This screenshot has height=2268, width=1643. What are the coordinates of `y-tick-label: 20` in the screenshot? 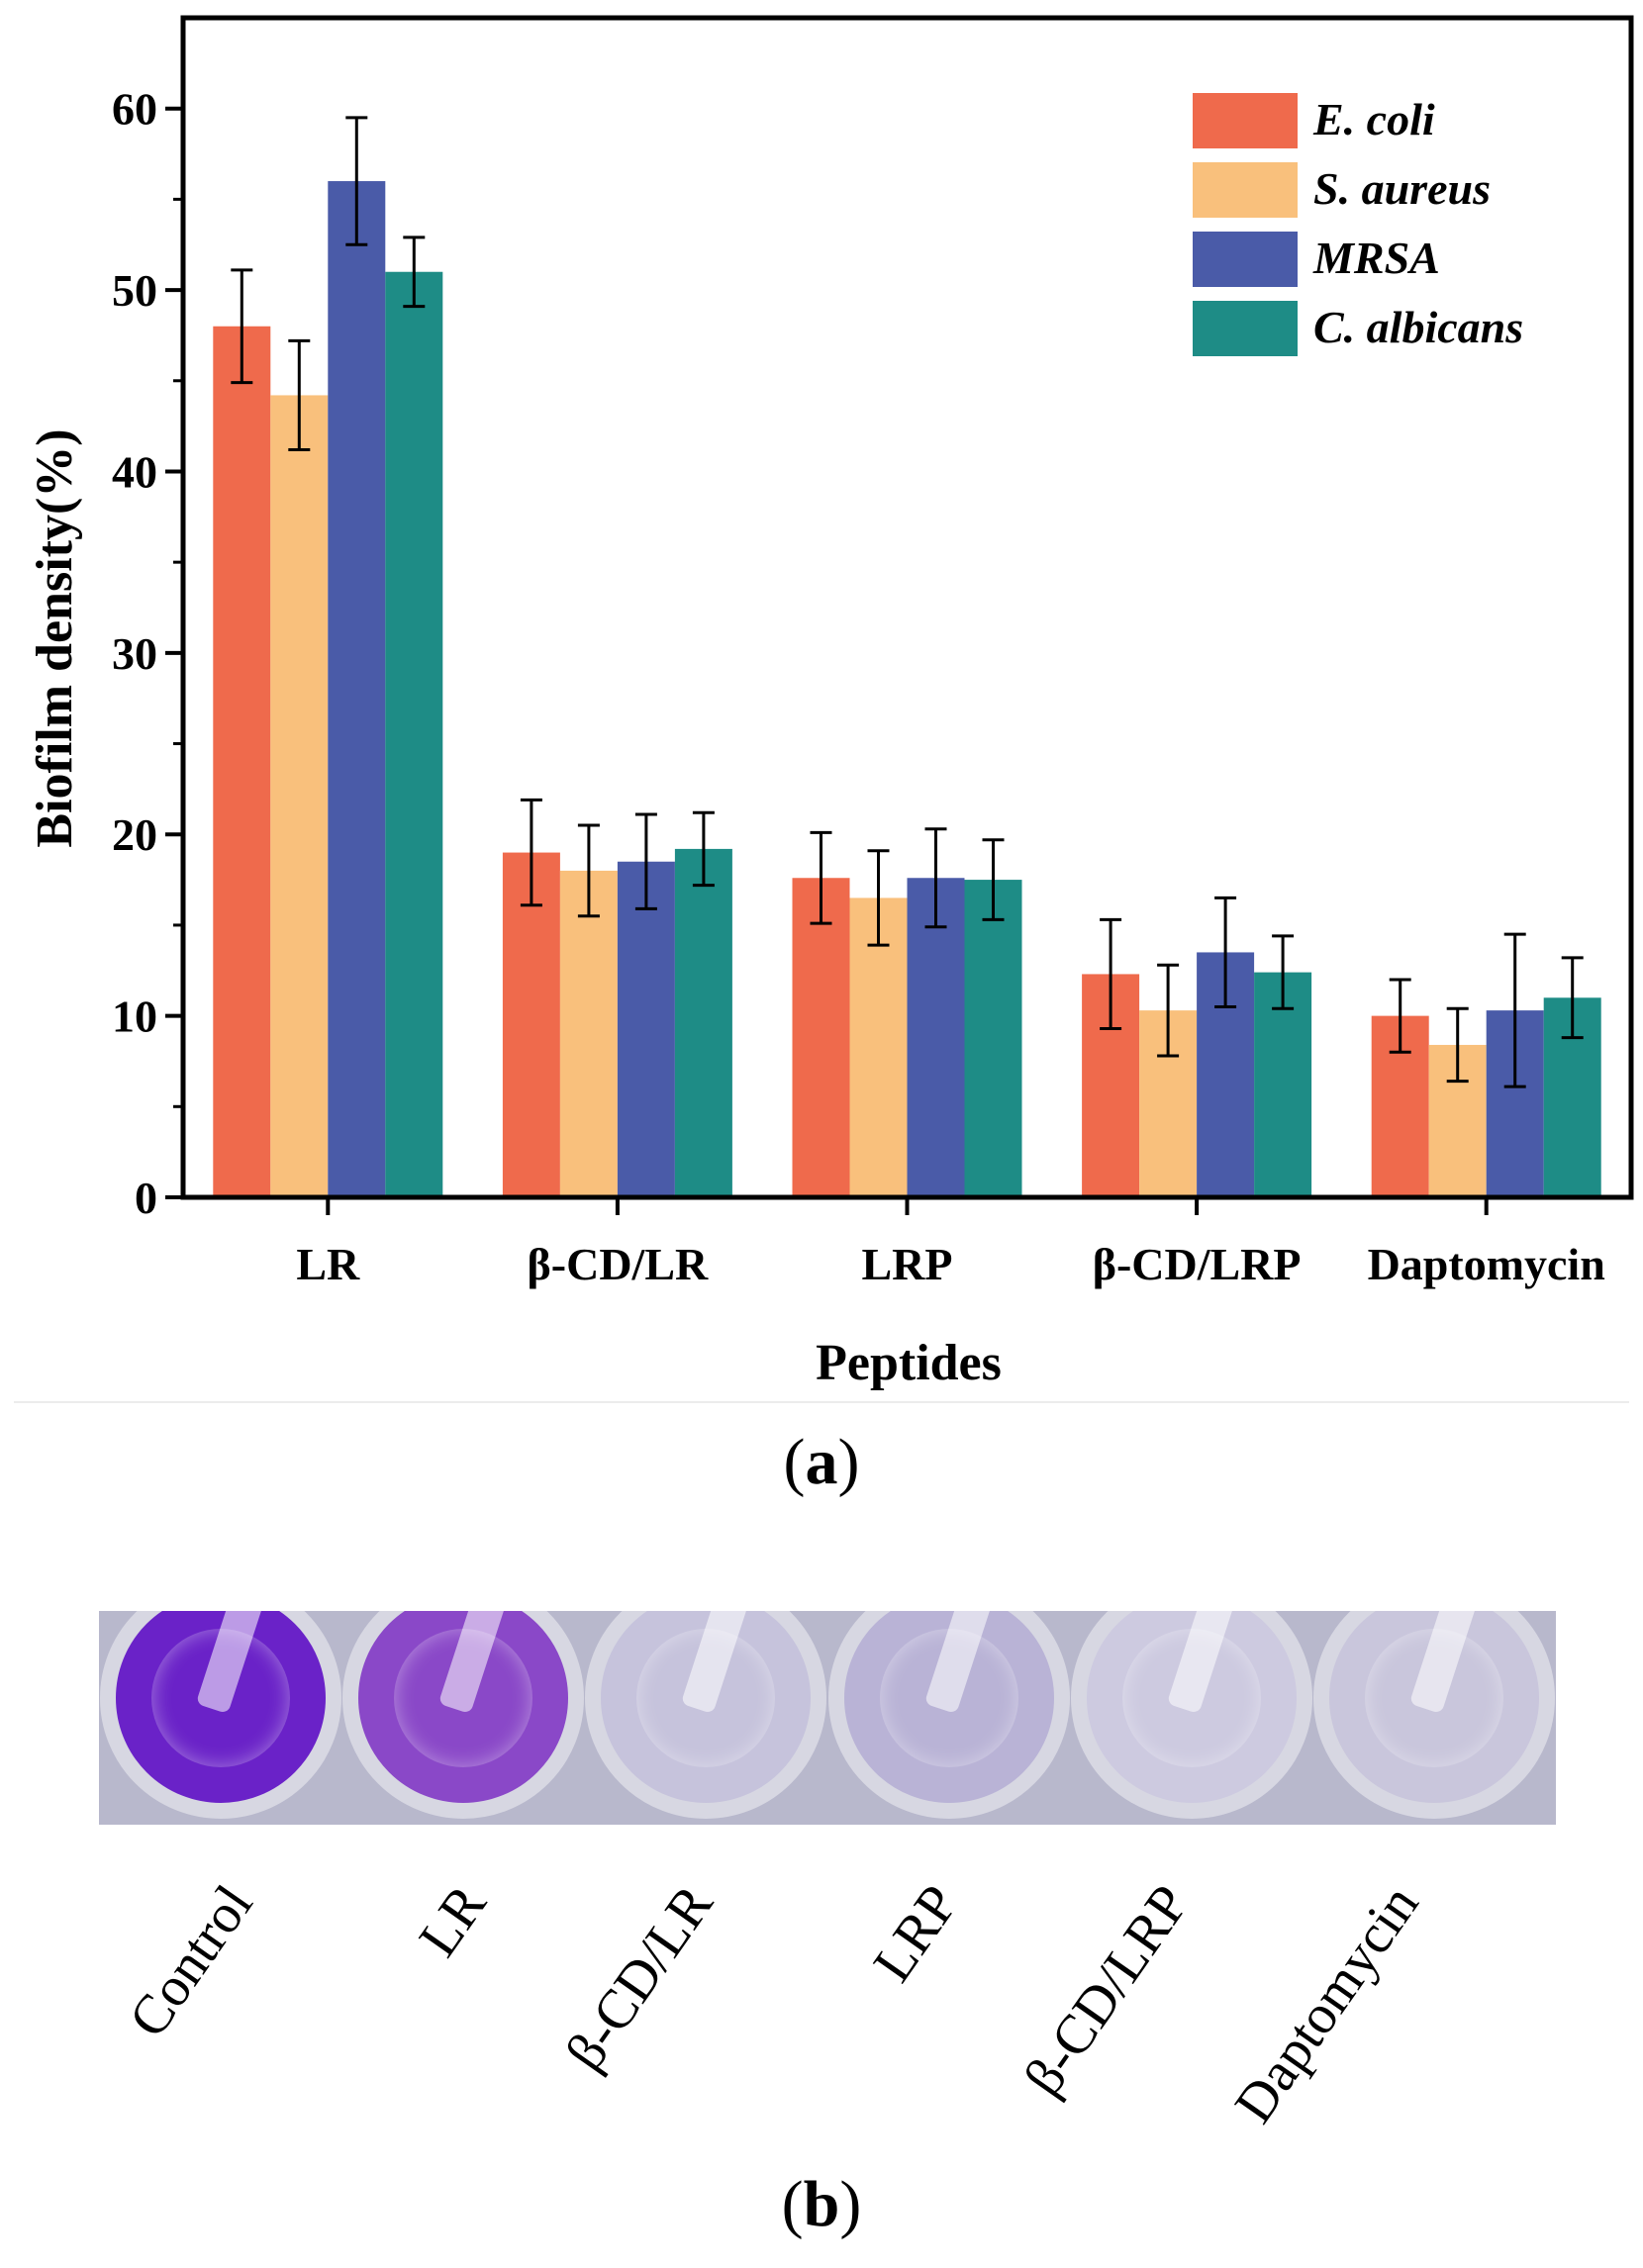 It's located at (134, 835).